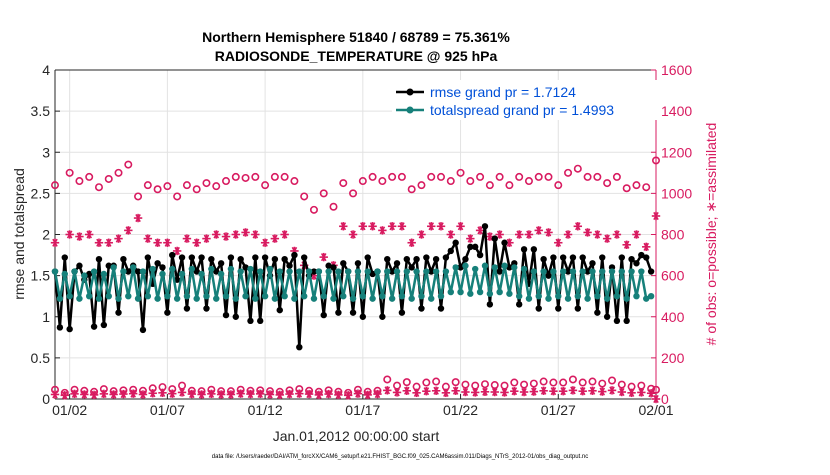  What do you see at coordinates (41, 111) in the screenshot?
I see `y-left-tick-label: 3.5` at bounding box center [41, 111].